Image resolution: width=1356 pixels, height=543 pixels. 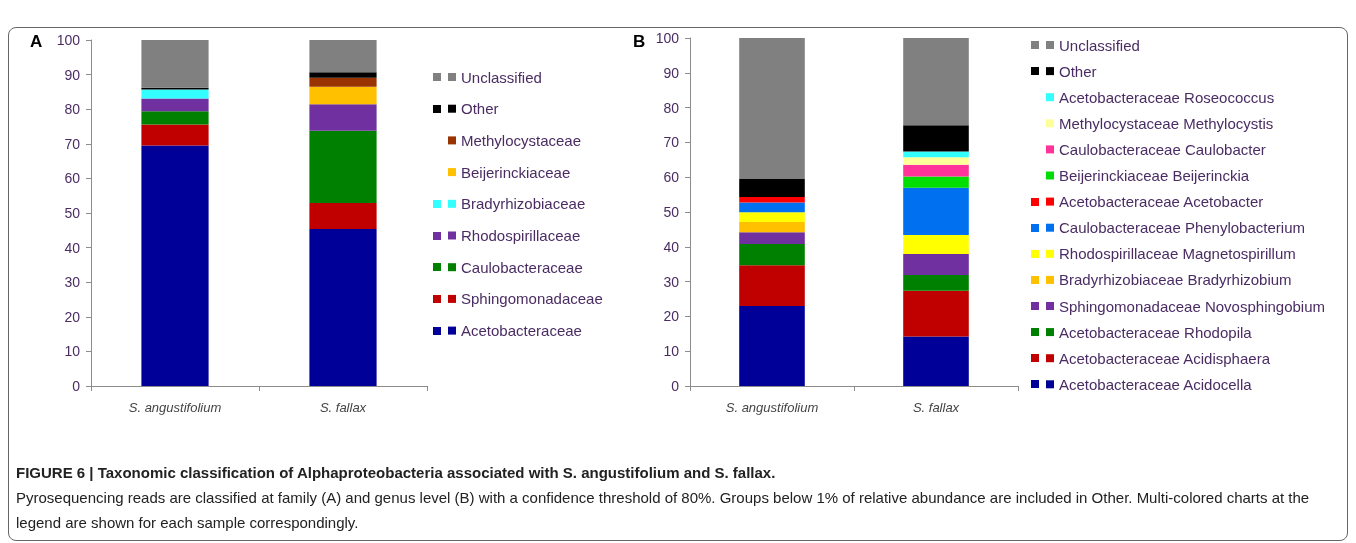 I want to click on legend-label: Methylocystaceae Methylocystis, so click(x=1166, y=123).